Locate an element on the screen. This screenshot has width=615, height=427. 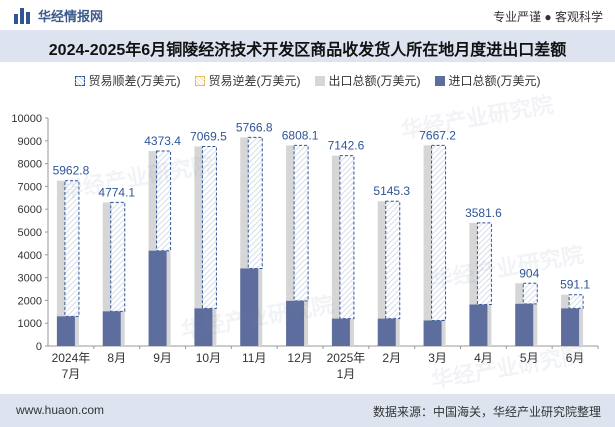
top-bar: 华经情报网 专业严谨 ● 客观科学 is located at coordinates (307, 15).